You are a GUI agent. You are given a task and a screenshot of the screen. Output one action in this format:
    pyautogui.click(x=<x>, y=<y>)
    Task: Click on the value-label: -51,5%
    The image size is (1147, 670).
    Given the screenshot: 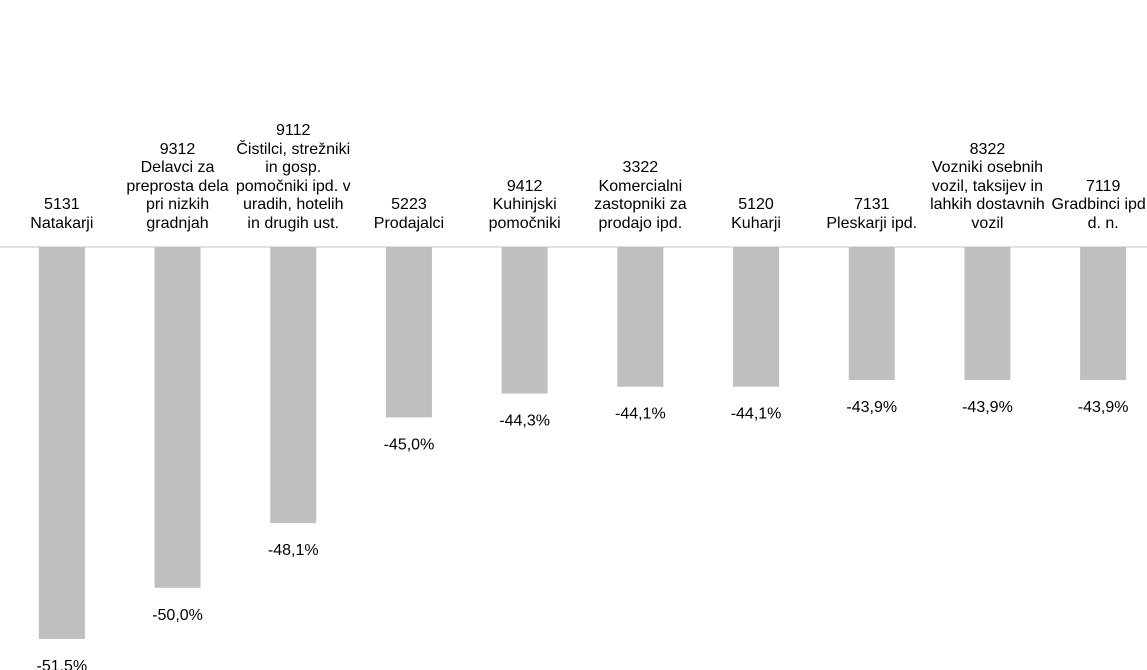 What is the action you would take?
    pyautogui.click(x=61, y=664)
    